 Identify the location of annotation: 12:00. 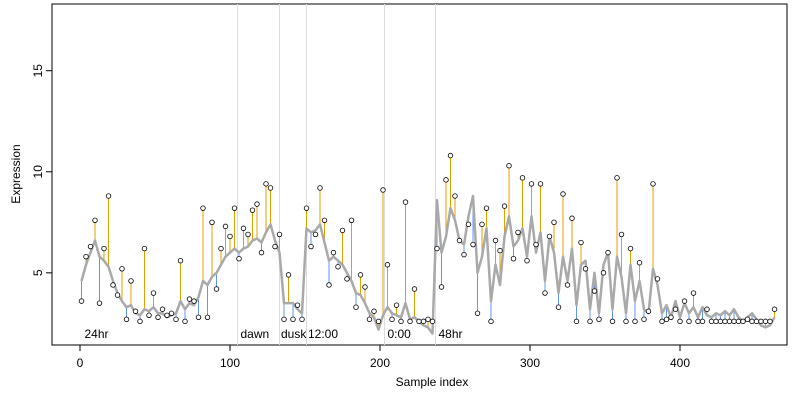
(323, 334).